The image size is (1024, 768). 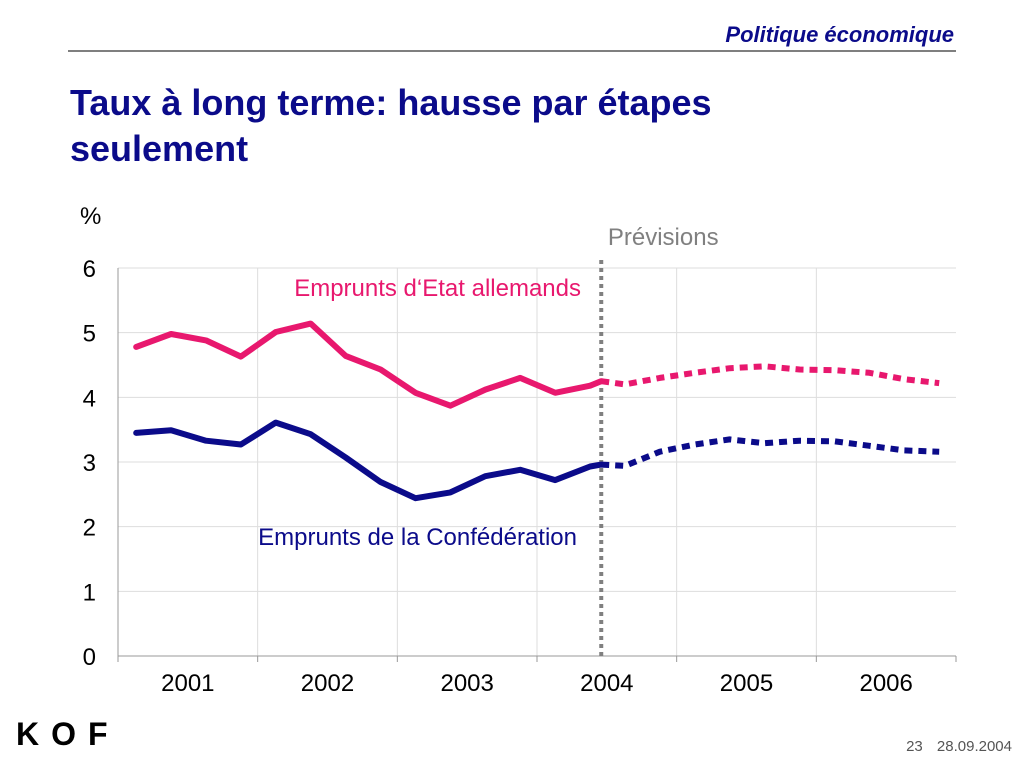 I want to click on y-tick-label: 4, so click(x=89, y=398).